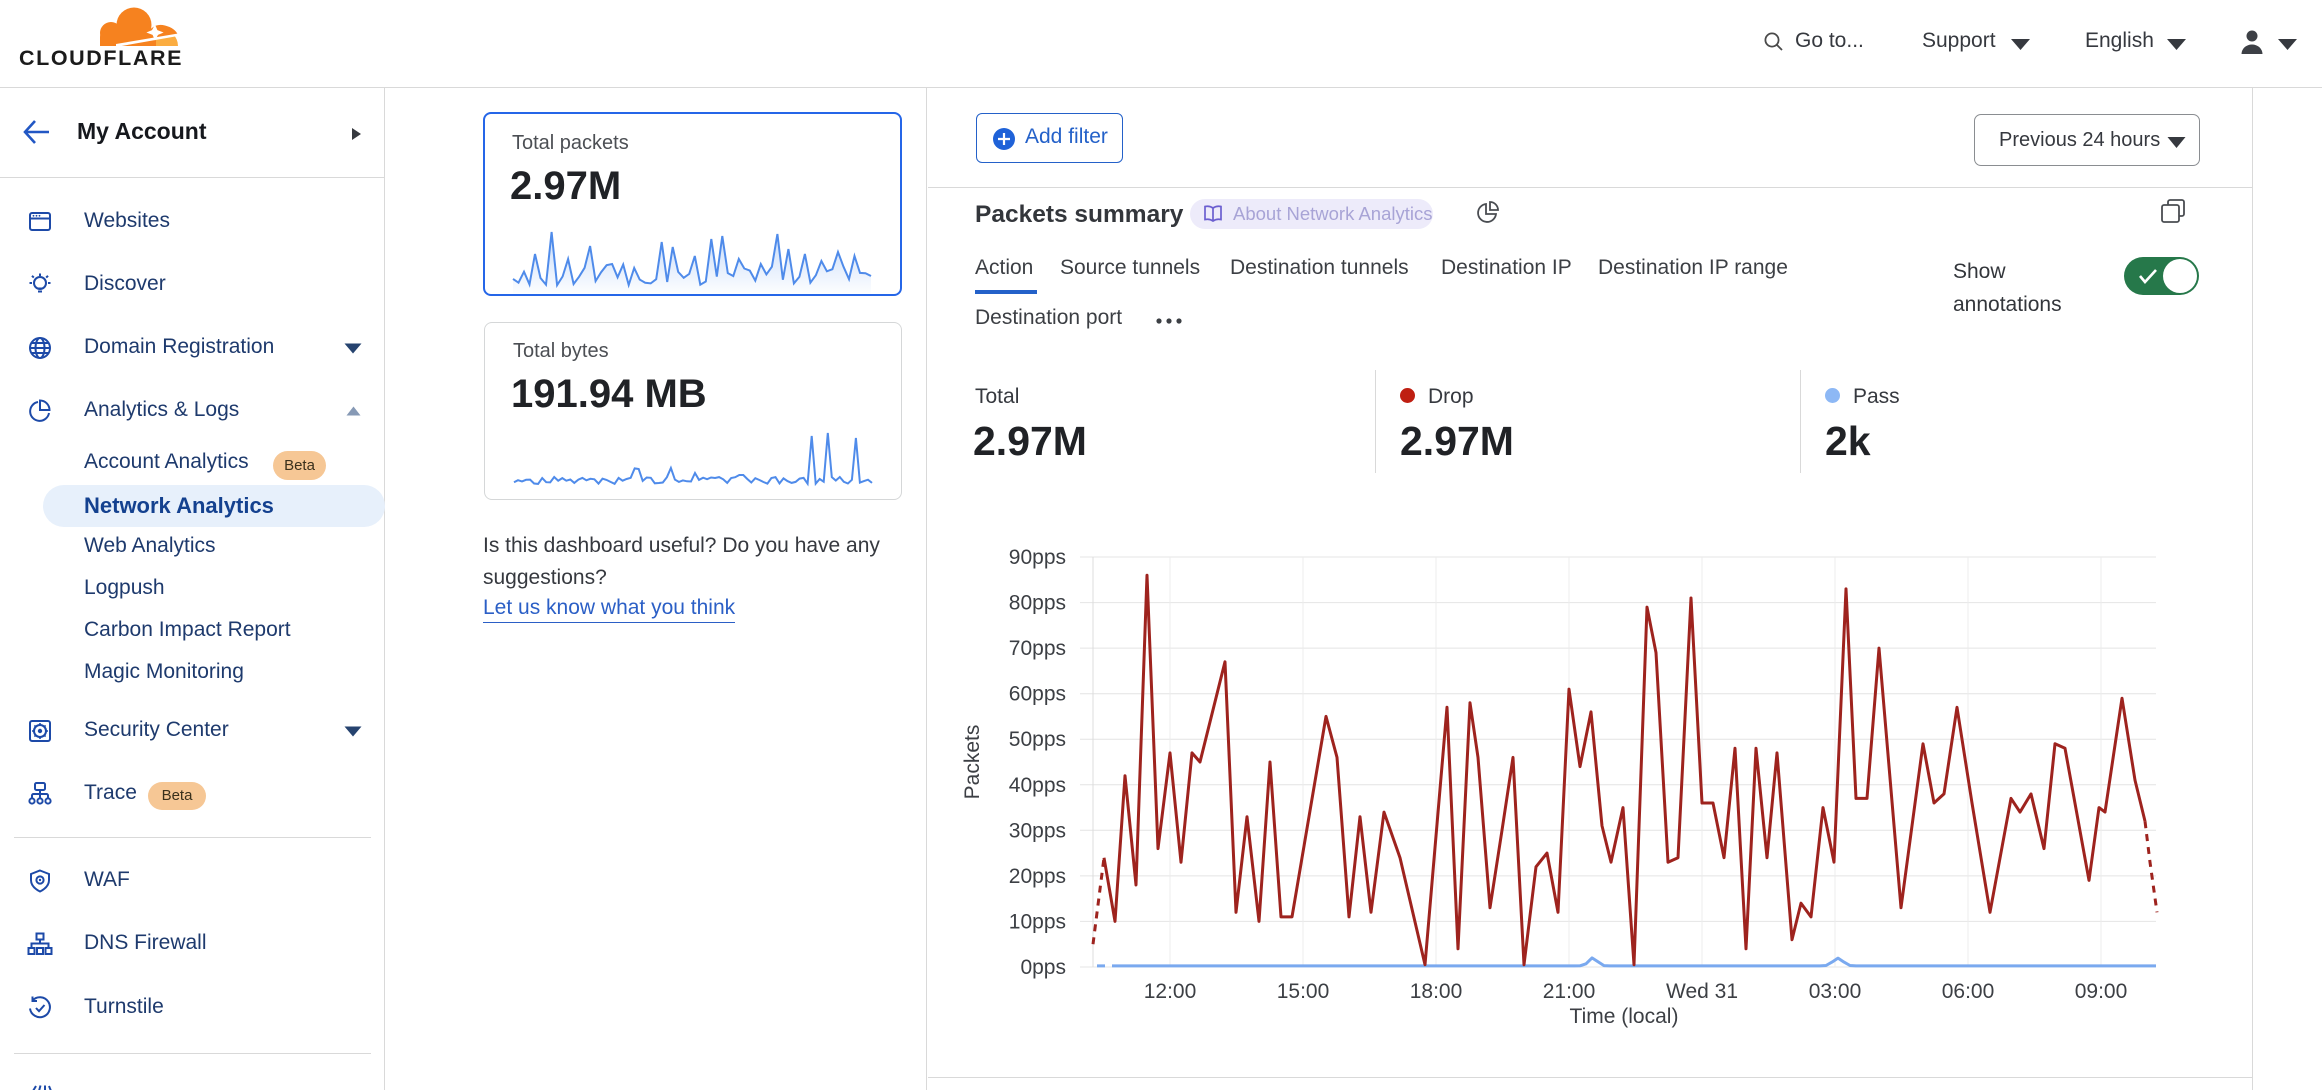 The height and width of the screenshot is (1090, 2322). I want to click on svg-text: 0pps, so click(1043, 967).